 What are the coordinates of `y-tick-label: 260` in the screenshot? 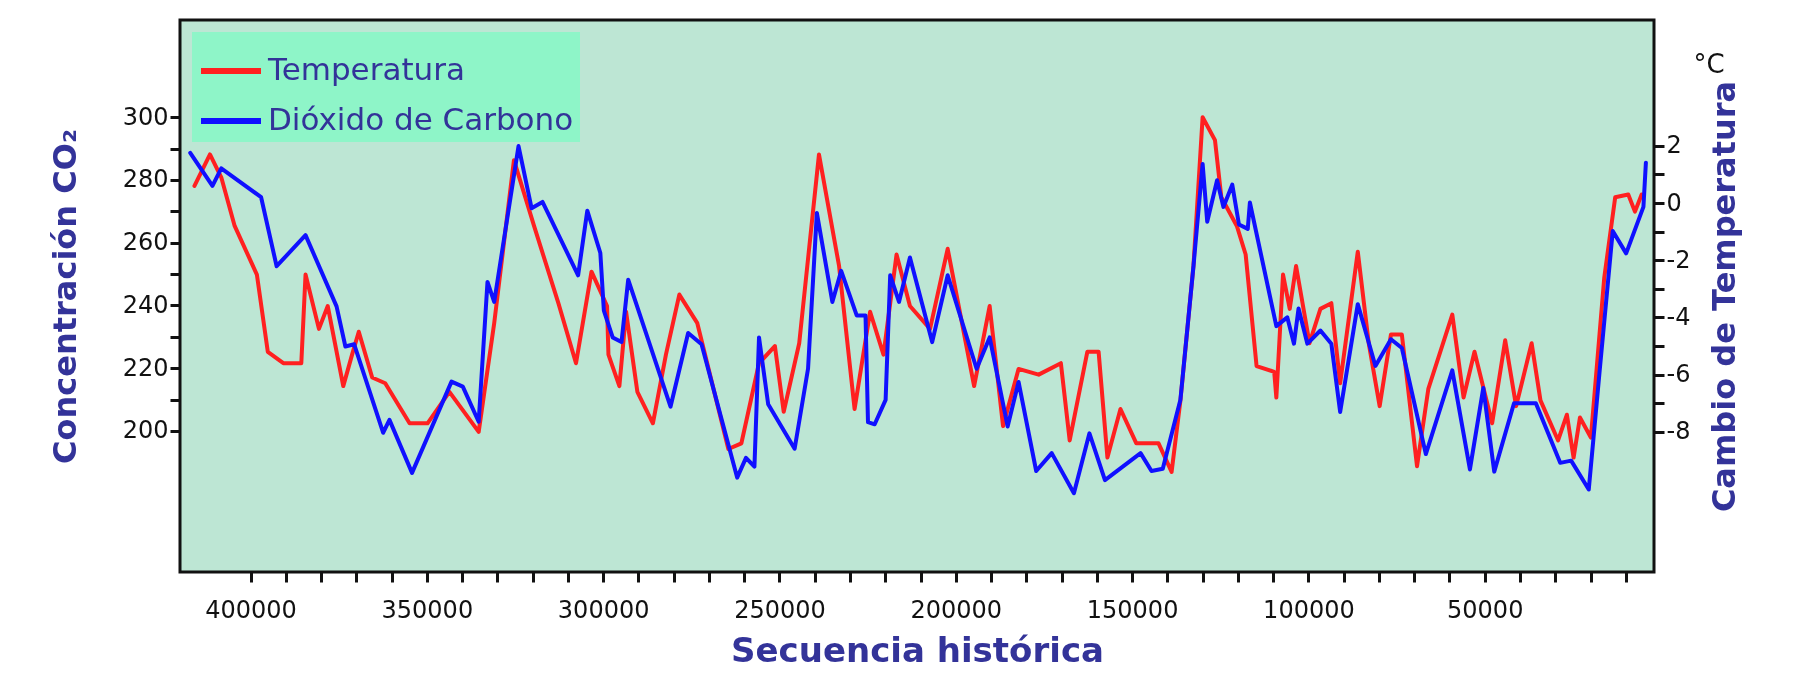 It's located at (145, 242).